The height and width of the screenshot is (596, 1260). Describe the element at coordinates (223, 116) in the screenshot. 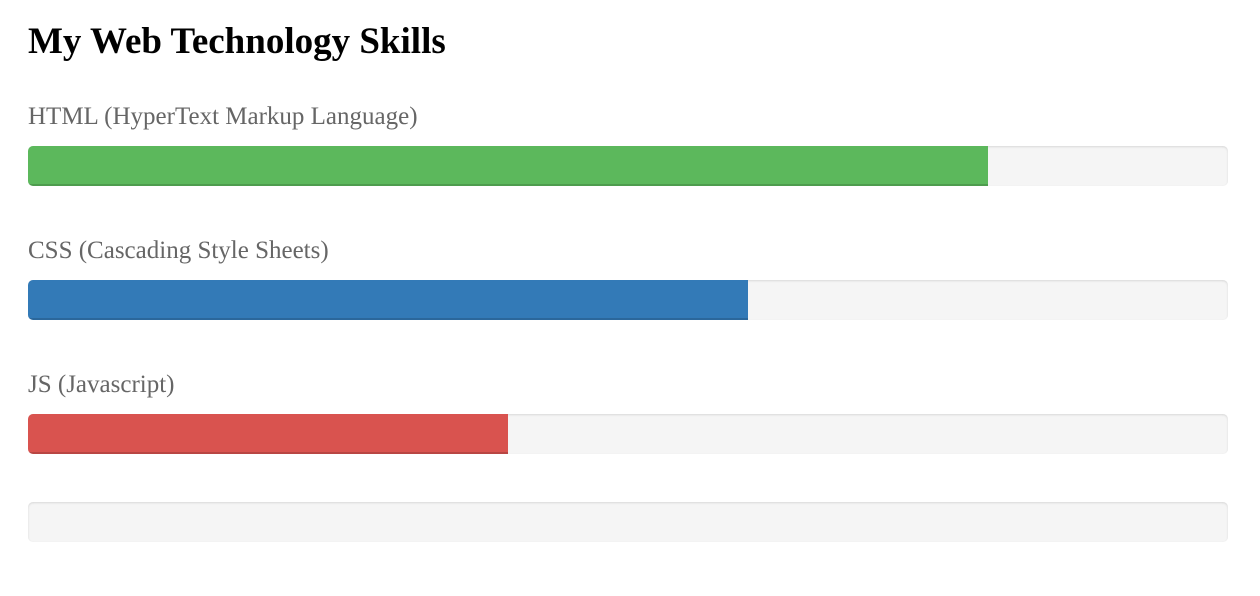

I see `skill-label-html: HTML (HyperText Markup Language)` at that location.